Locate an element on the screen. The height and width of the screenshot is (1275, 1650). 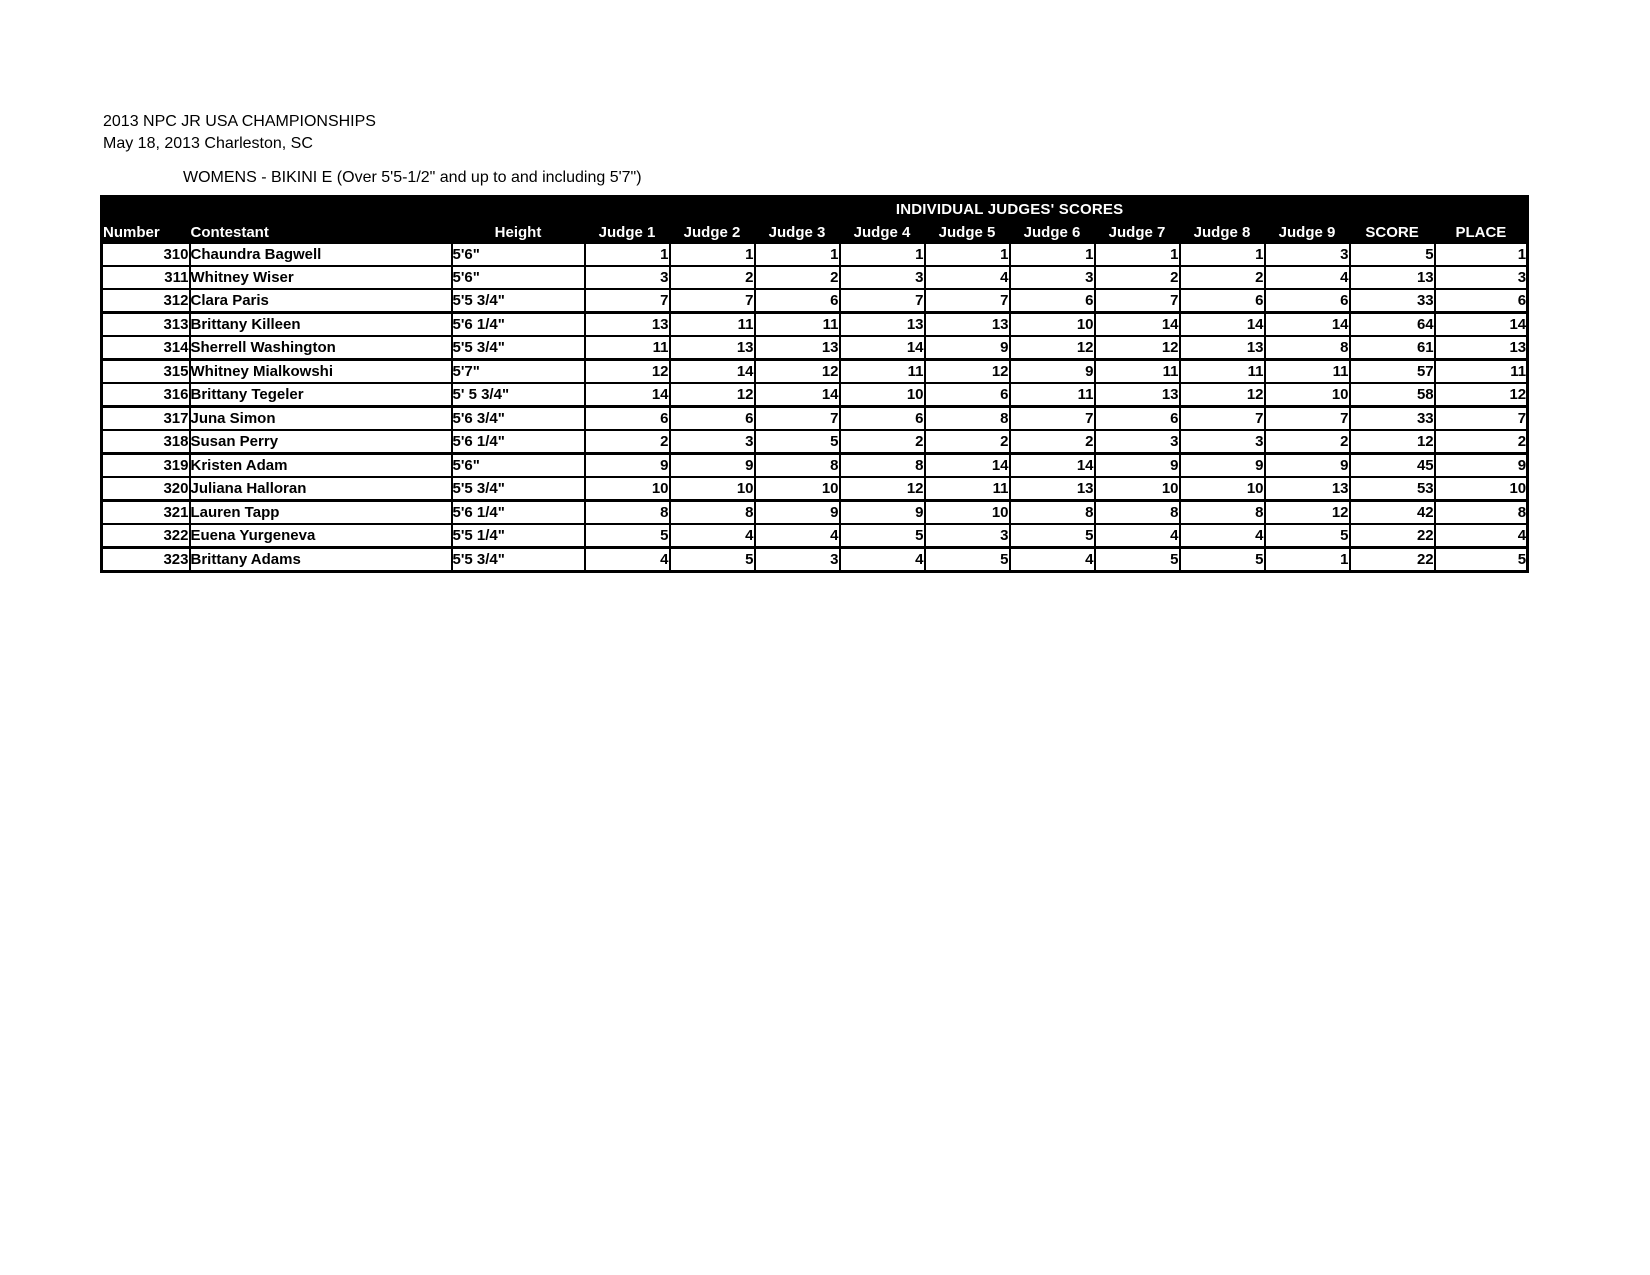
cell-contestant: Susan Perry is located at coordinates (320, 442).